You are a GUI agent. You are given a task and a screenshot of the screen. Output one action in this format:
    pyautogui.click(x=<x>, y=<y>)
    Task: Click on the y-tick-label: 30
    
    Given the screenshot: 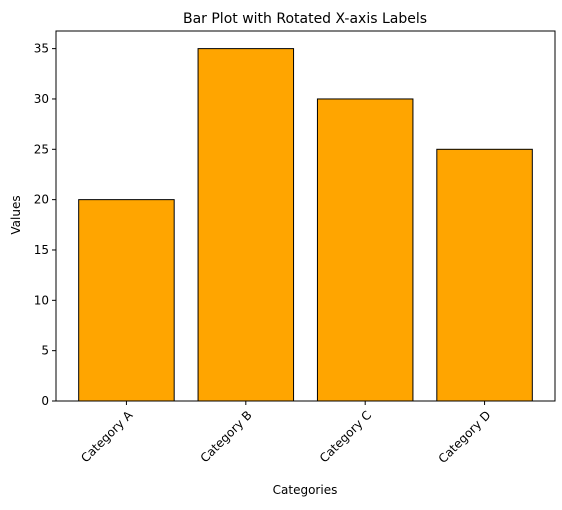 What is the action you would take?
    pyautogui.click(x=41, y=99)
    